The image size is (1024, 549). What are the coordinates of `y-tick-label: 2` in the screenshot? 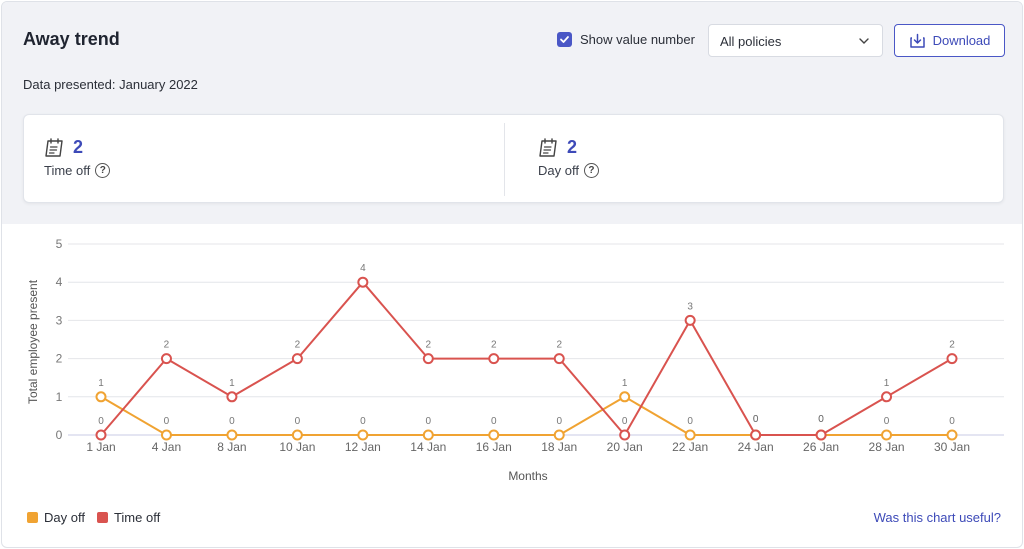 It's located at (59, 359).